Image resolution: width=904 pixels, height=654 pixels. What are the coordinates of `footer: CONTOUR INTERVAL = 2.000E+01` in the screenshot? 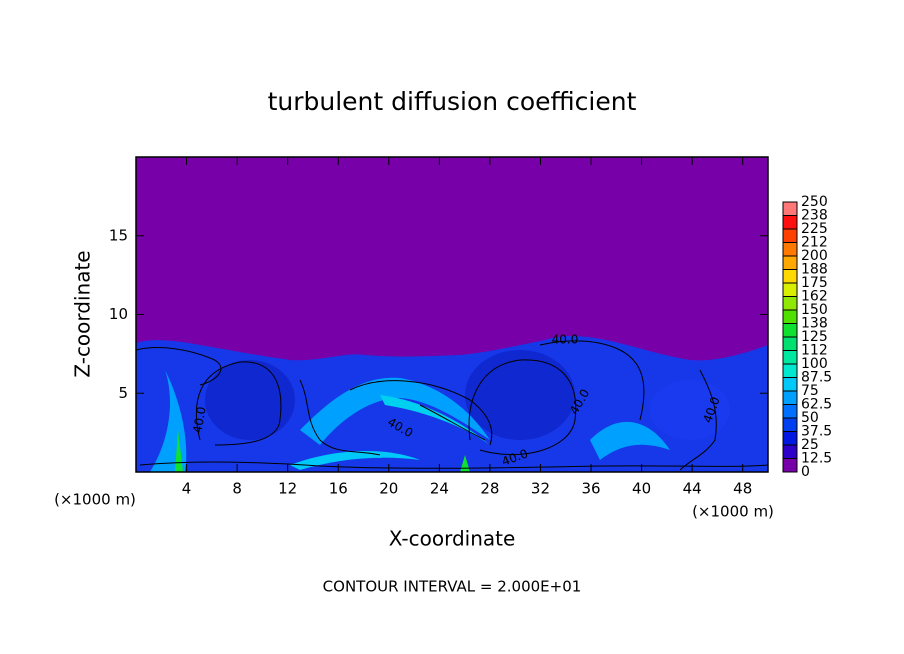 It's located at (452, 587).